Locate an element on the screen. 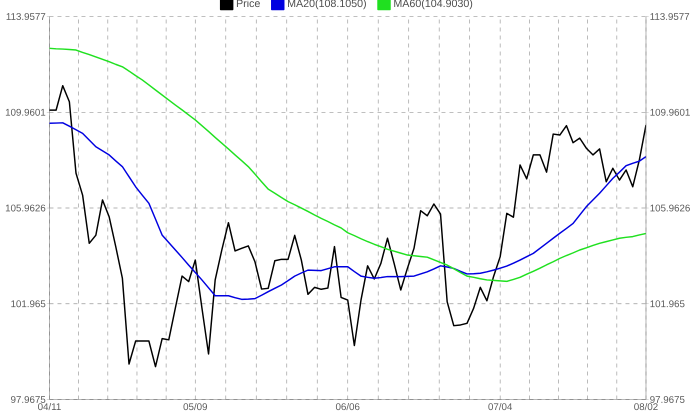  y2-tick-label: 101.965 is located at coordinates (667, 304).